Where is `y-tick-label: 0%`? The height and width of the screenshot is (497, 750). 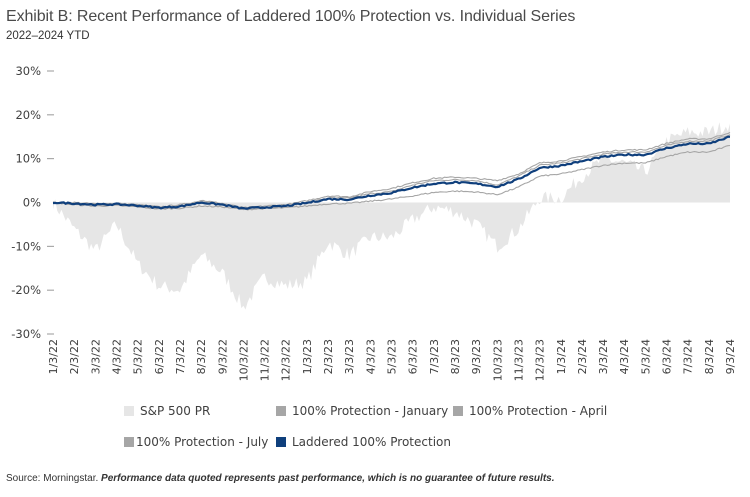
y-tick-label: 0% is located at coordinates (32, 203).